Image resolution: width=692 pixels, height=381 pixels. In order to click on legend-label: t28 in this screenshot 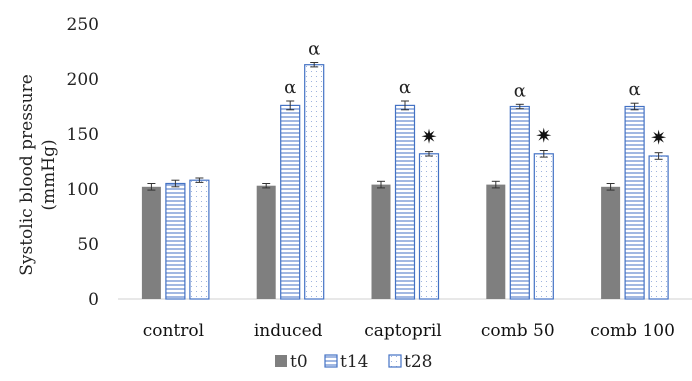, I will do `click(418, 362)`.